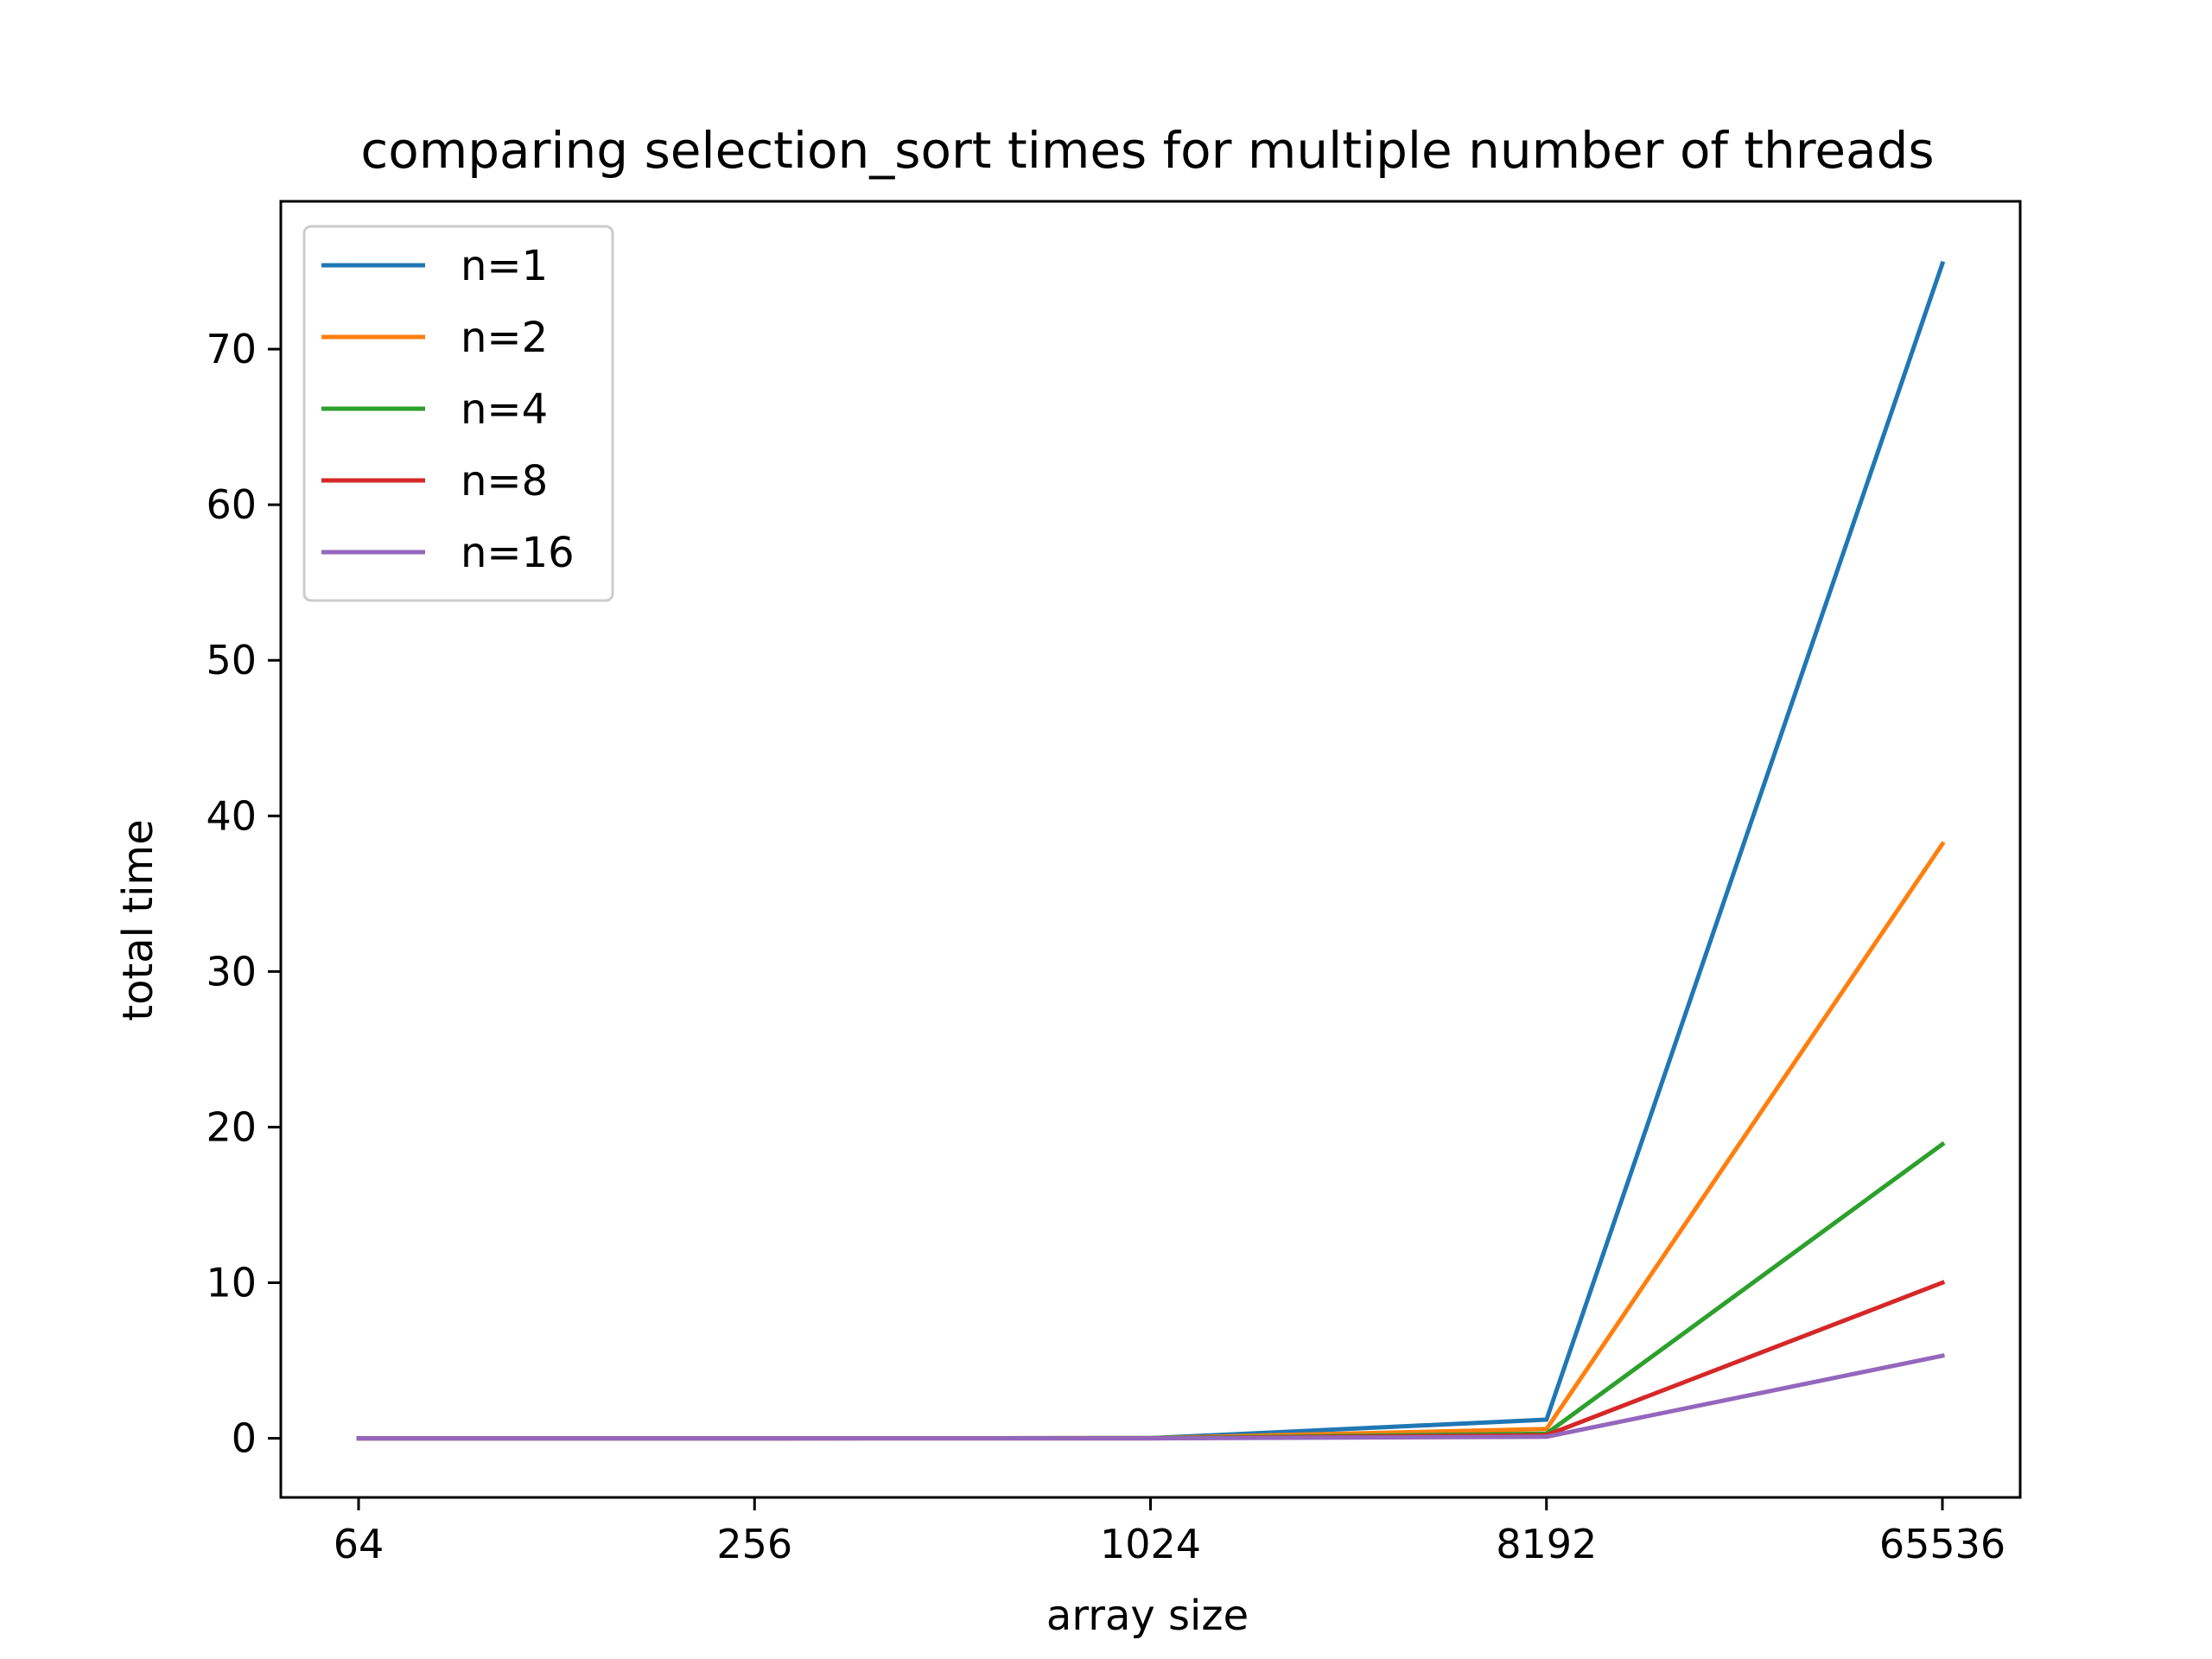 The height and width of the screenshot is (1659, 2212). What do you see at coordinates (504, 481) in the screenshot?
I see `legend-label-n=8: n=8` at bounding box center [504, 481].